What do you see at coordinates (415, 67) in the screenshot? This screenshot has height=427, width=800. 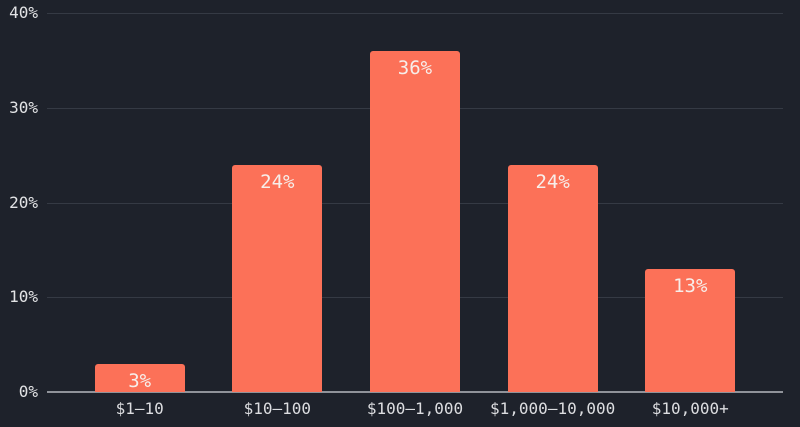 I see `bar-value-label: 36%` at bounding box center [415, 67].